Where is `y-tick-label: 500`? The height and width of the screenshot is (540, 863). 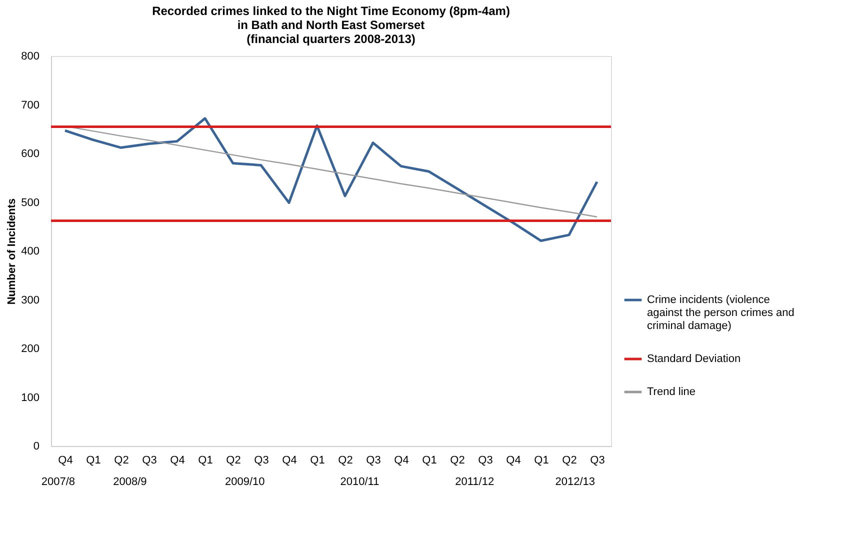 y-tick-label: 500 is located at coordinates (30, 202).